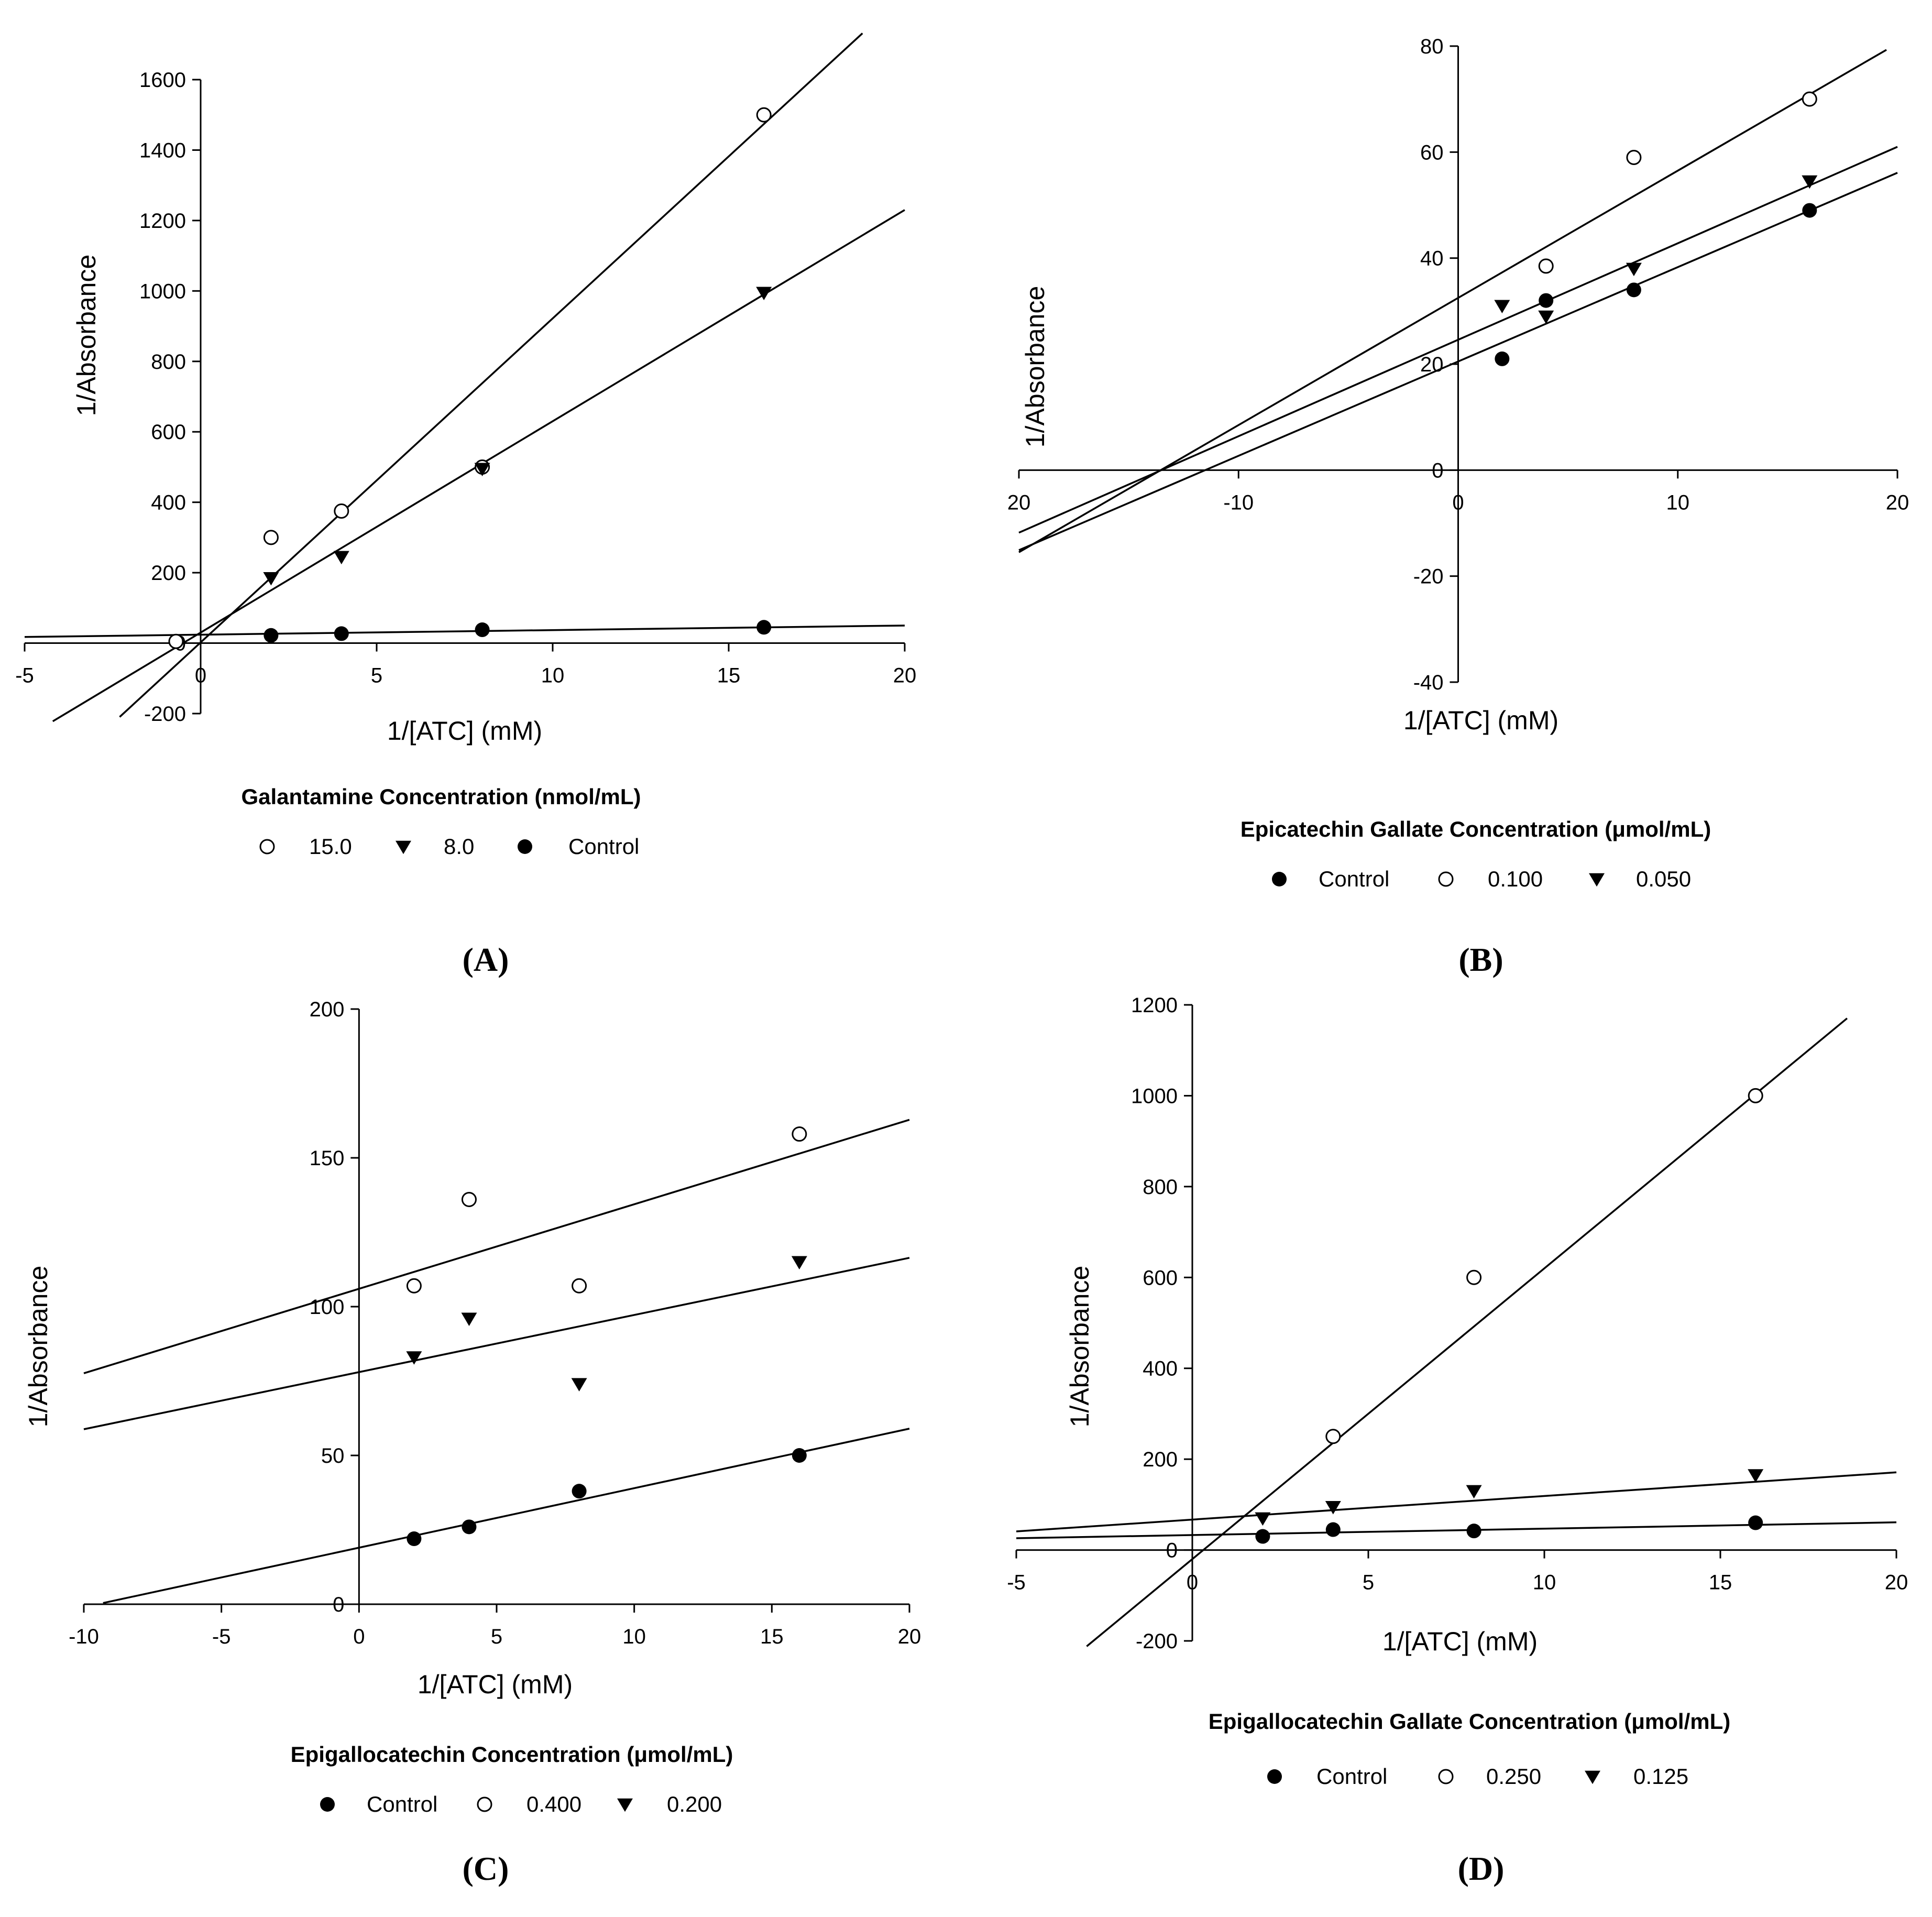 The width and height of the screenshot is (1932, 1917). Describe the element at coordinates (459, 846) in the screenshot. I see `legend-label: 8.0` at that location.